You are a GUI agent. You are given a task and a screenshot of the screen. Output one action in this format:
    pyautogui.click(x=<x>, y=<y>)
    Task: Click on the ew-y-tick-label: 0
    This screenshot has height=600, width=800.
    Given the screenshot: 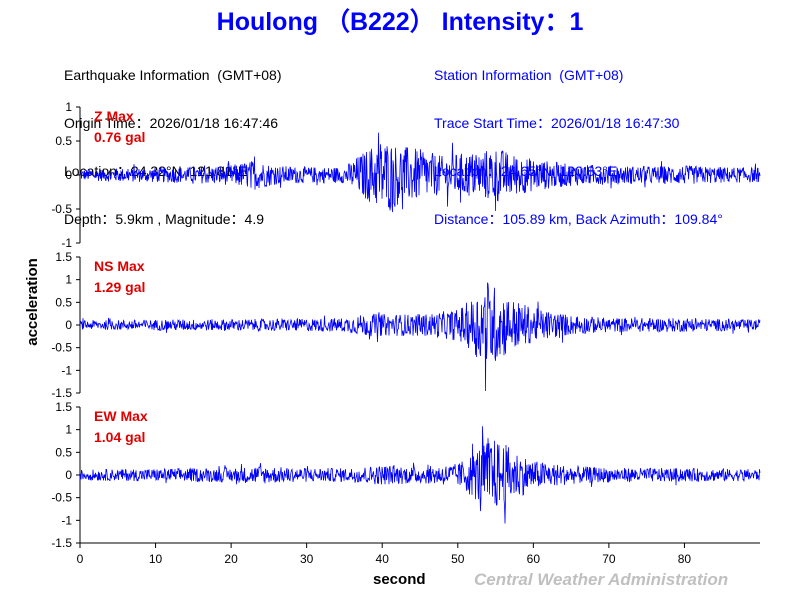 What is the action you would take?
    pyautogui.click(x=68, y=475)
    